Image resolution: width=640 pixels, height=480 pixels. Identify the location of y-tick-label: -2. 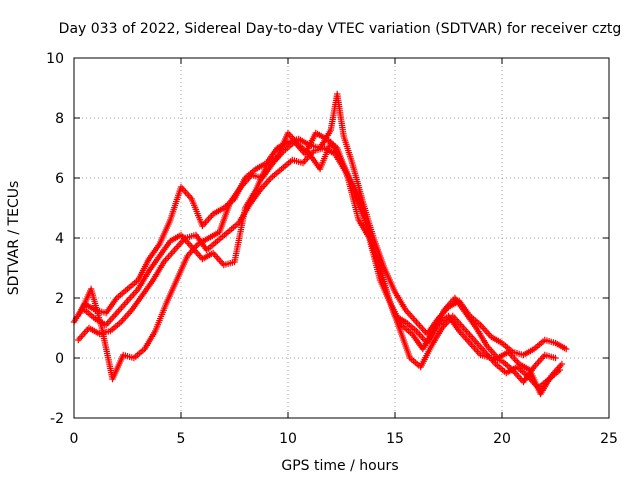
(57, 419).